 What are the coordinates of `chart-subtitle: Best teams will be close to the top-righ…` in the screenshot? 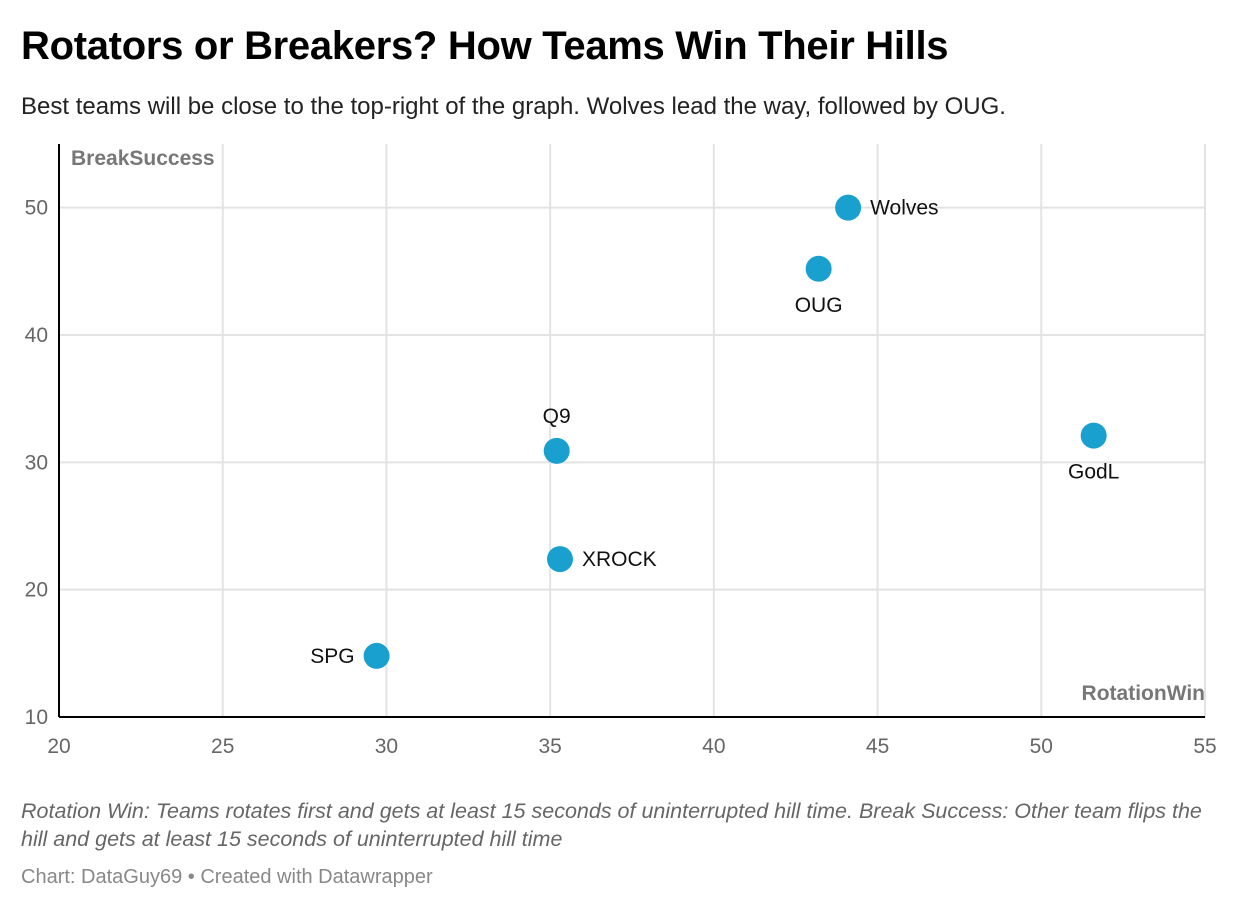 It's located at (513, 106).